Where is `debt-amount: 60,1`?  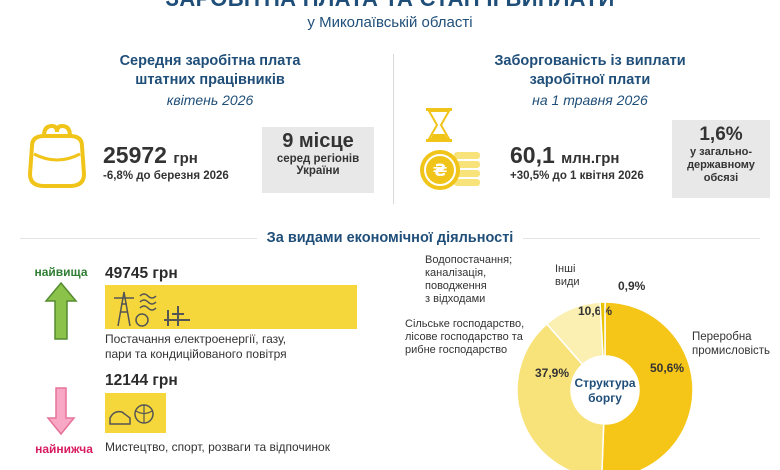 debt-amount: 60,1 is located at coordinates (532, 155).